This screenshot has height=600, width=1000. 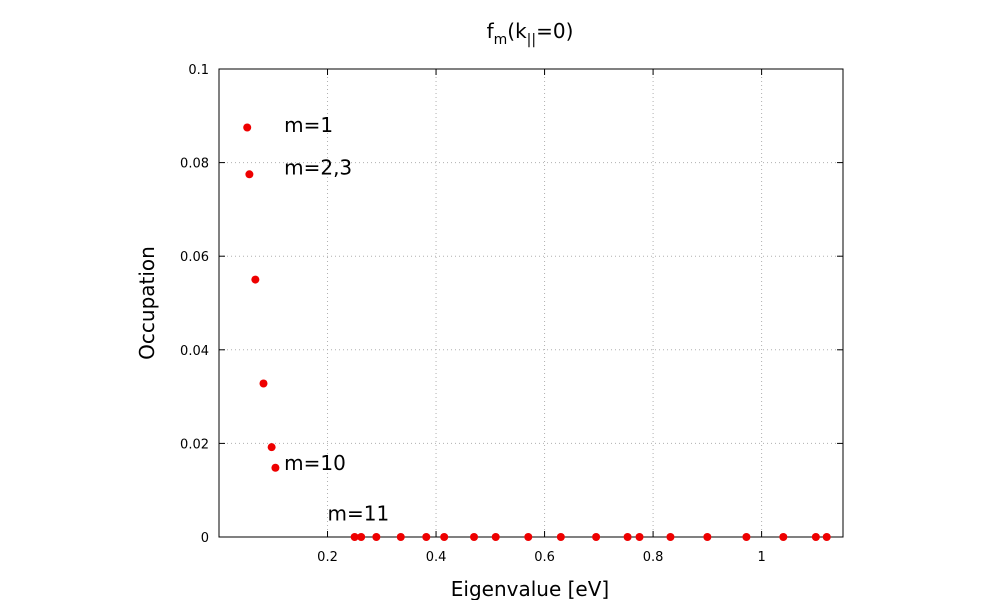 I want to click on y-tick-label: 0, so click(x=205, y=538).